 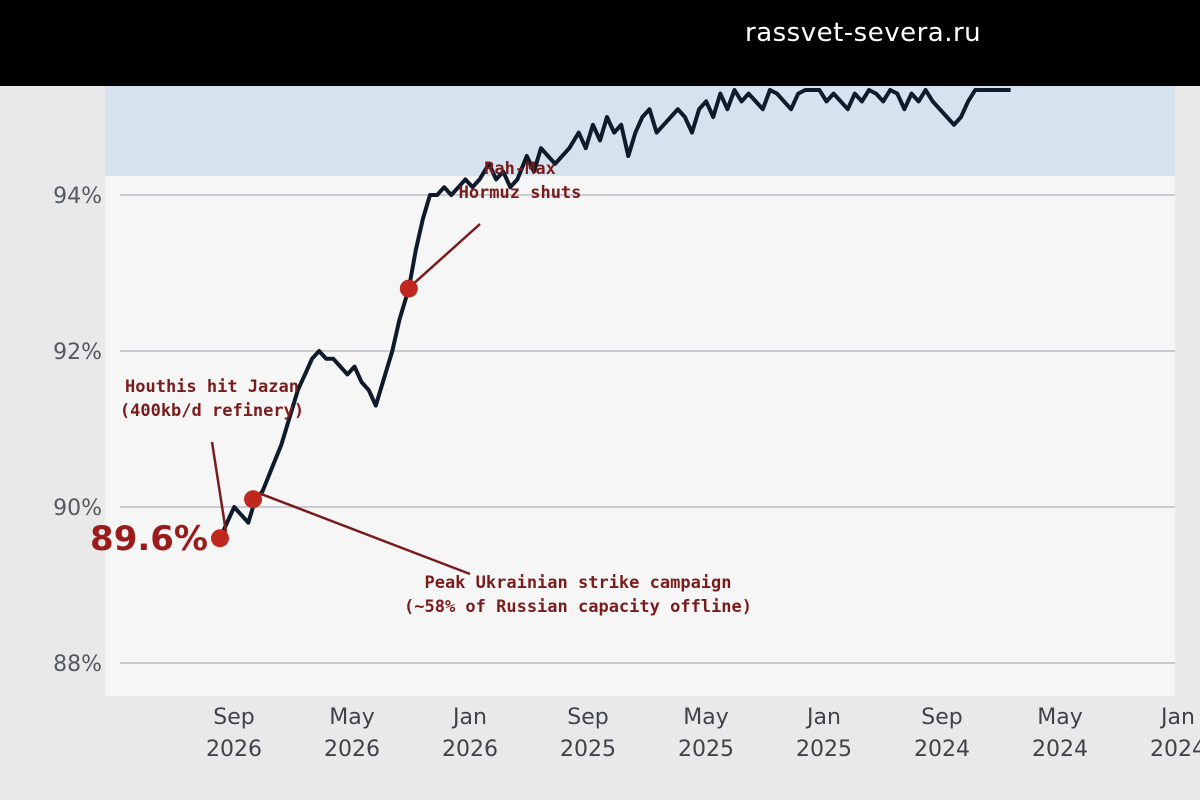 I want to click on annotation-text: (400kb/d refinery), so click(x=212, y=411).